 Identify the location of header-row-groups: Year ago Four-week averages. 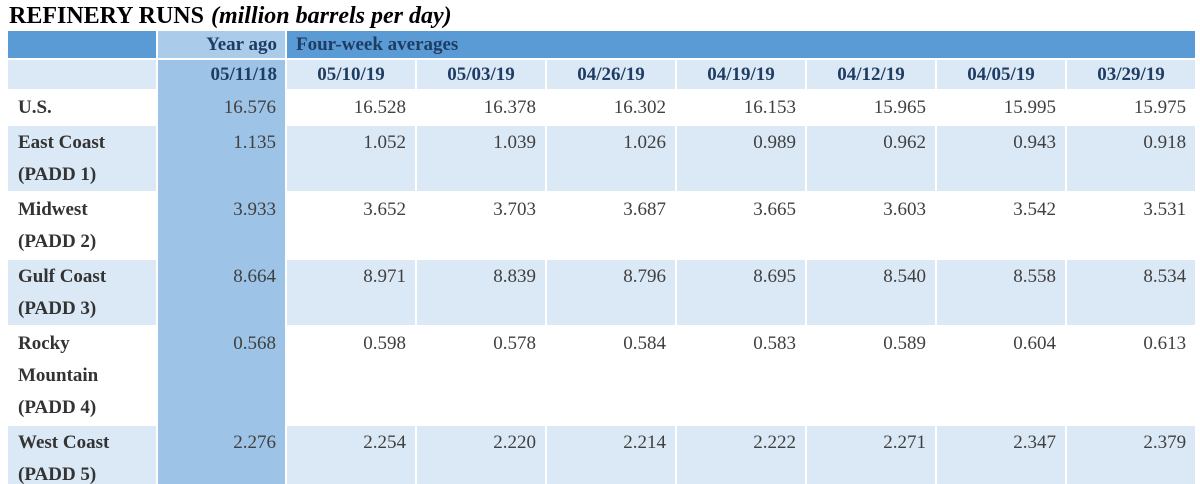
(603, 45).